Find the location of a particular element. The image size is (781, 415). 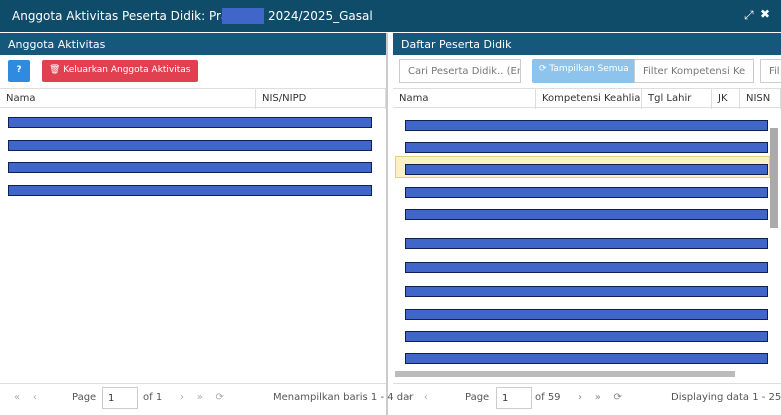

page-count: of 1 is located at coordinates (153, 397).